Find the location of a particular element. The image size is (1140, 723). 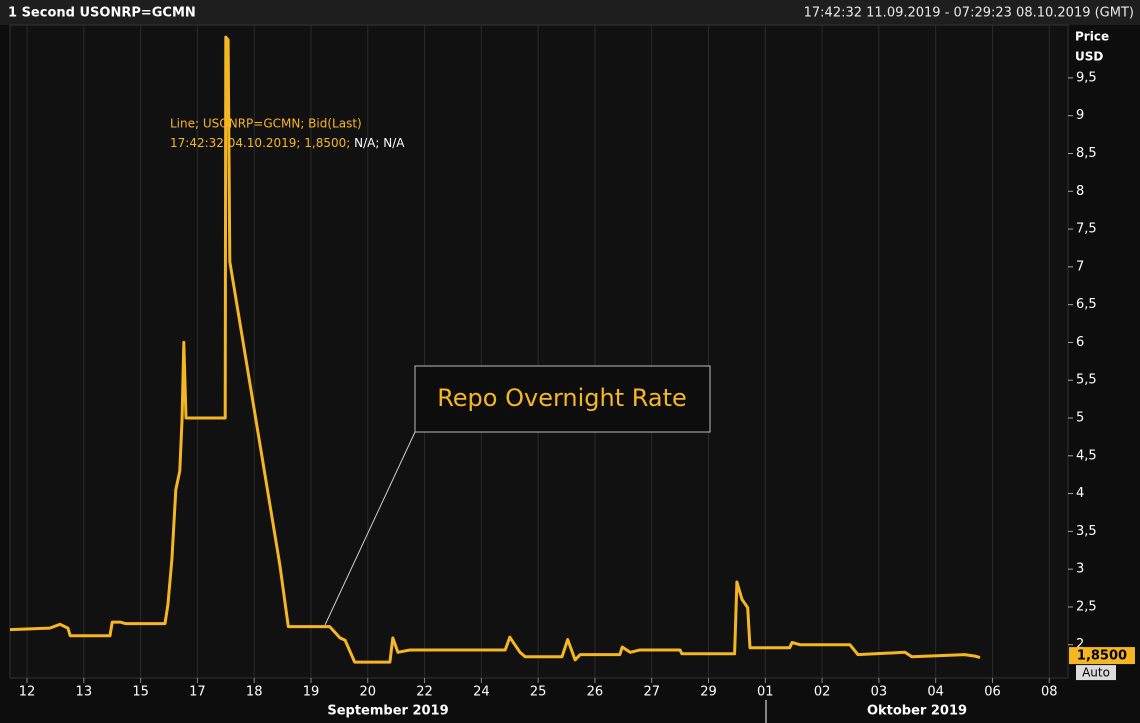

x-tick-label: 18 is located at coordinates (254, 692).